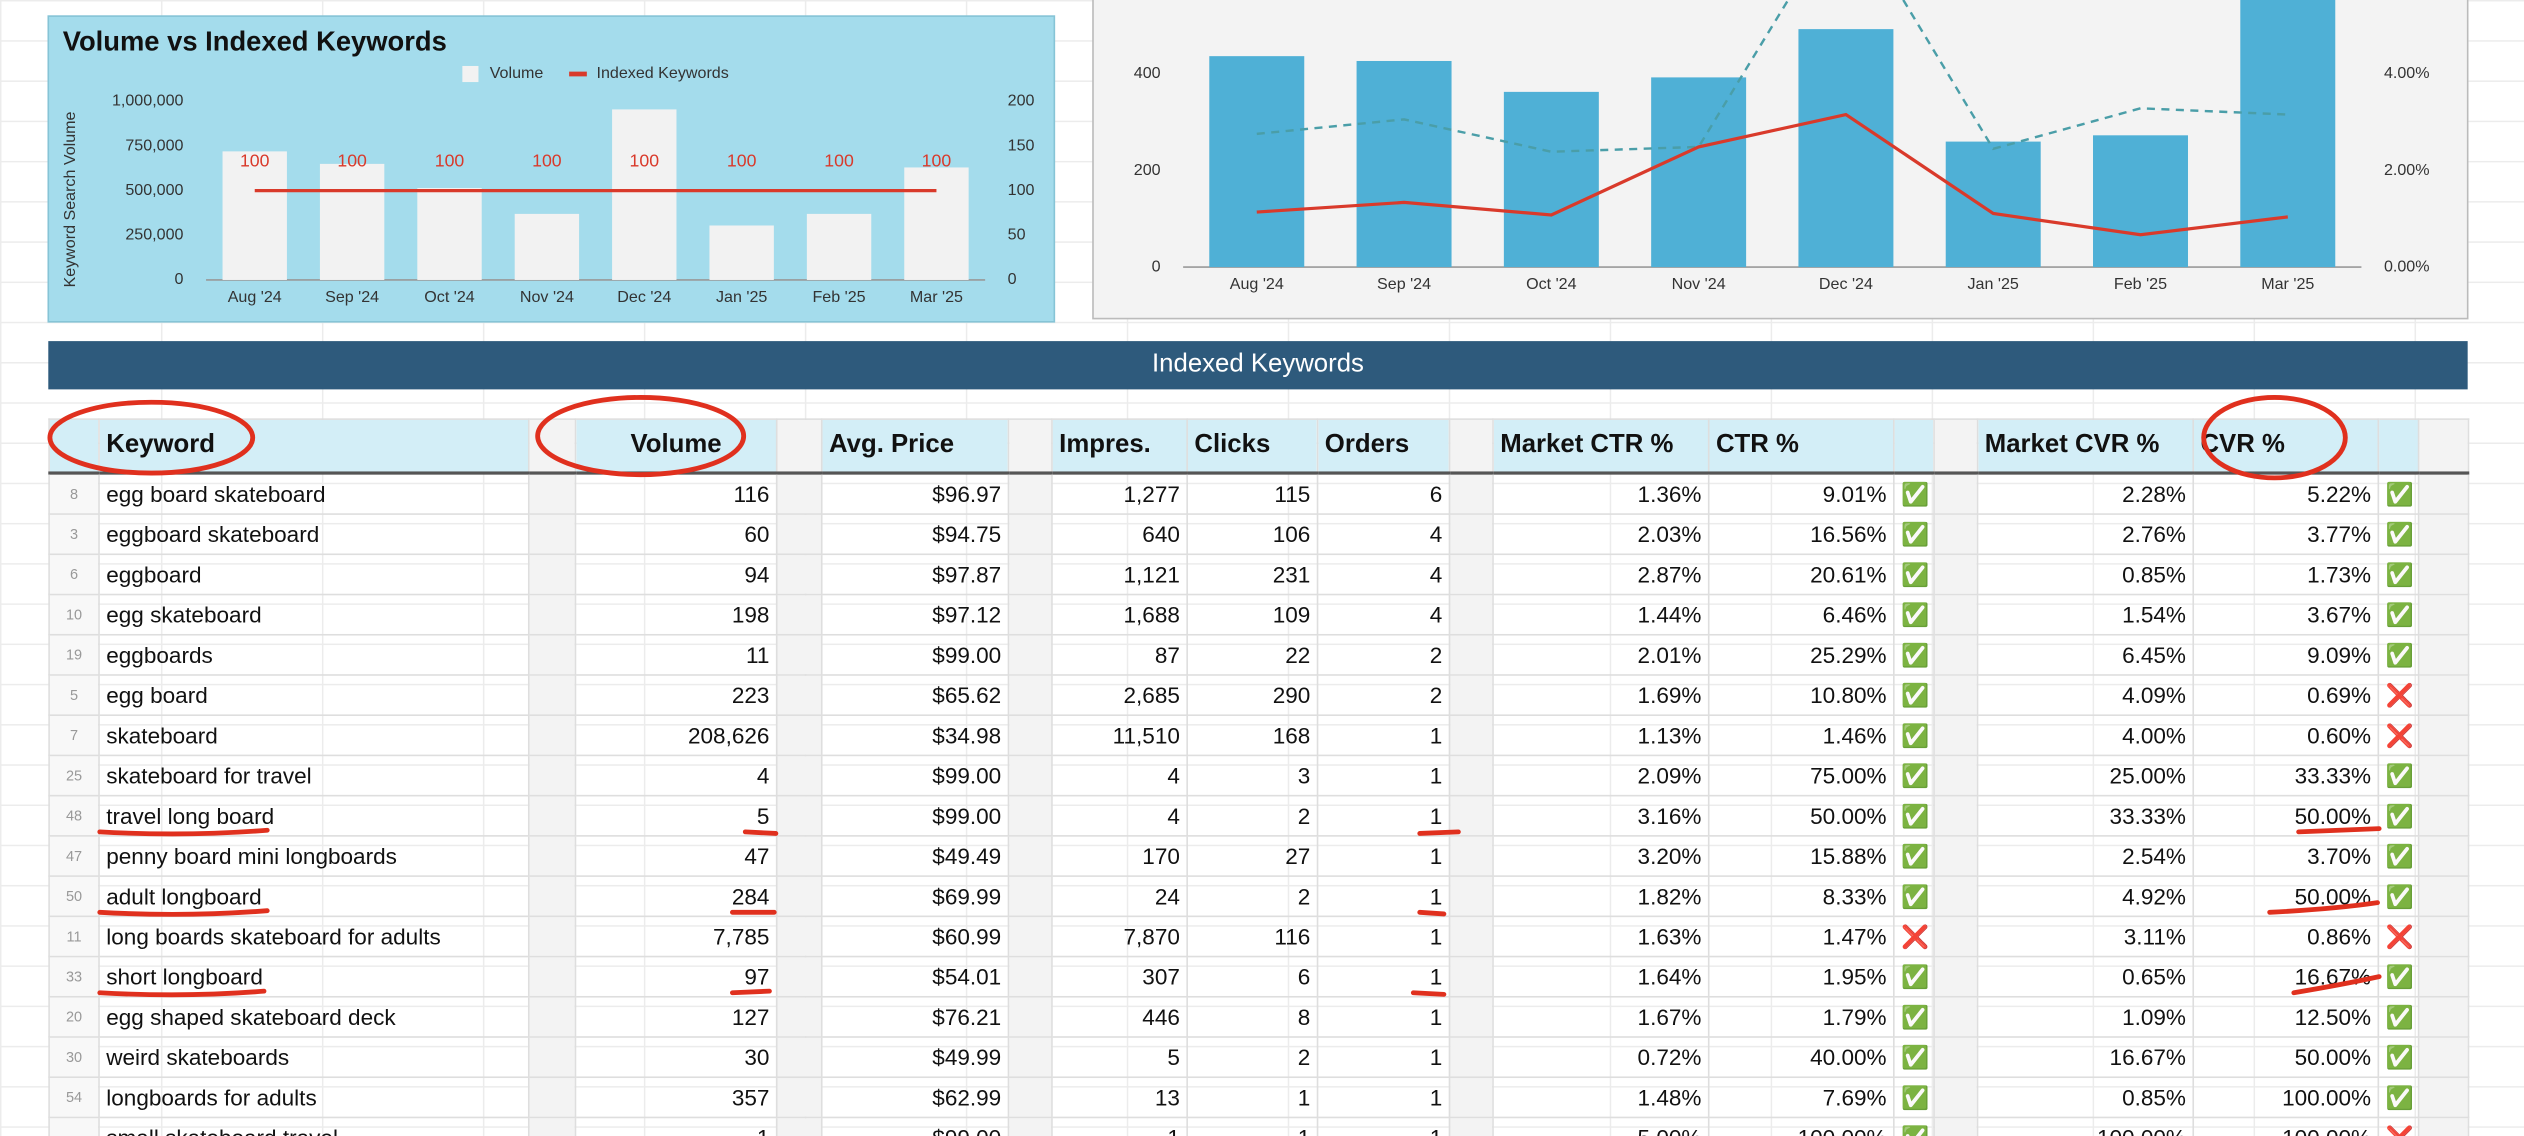 This screenshot has width=2524, height=1136. What do you see at coordinates (1252, 493) in the screenshot?
I see `cell: 115` at bounding box center [1252, 493].